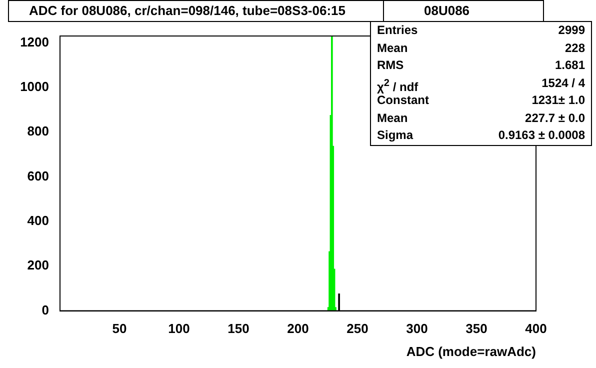 Image resolution: width=596 pixels, height=368 pixels. I want to click on y-tick-label: 600, so click(38, 176).